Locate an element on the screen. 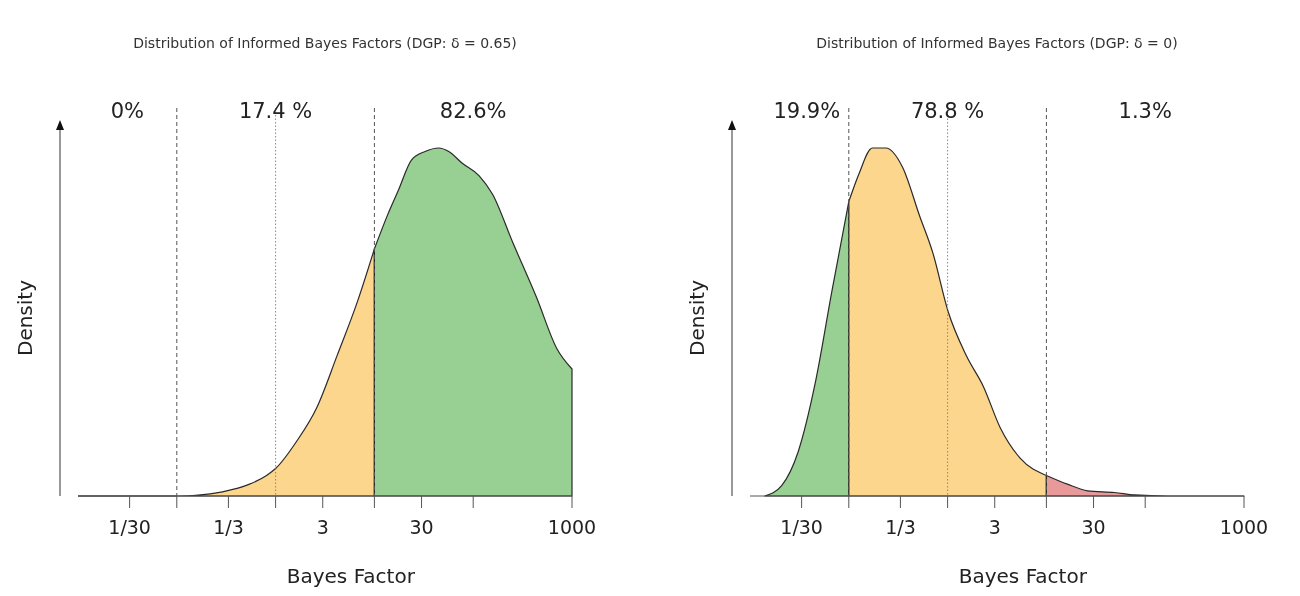  text: 82.6% is located at coordinates (473, 111).